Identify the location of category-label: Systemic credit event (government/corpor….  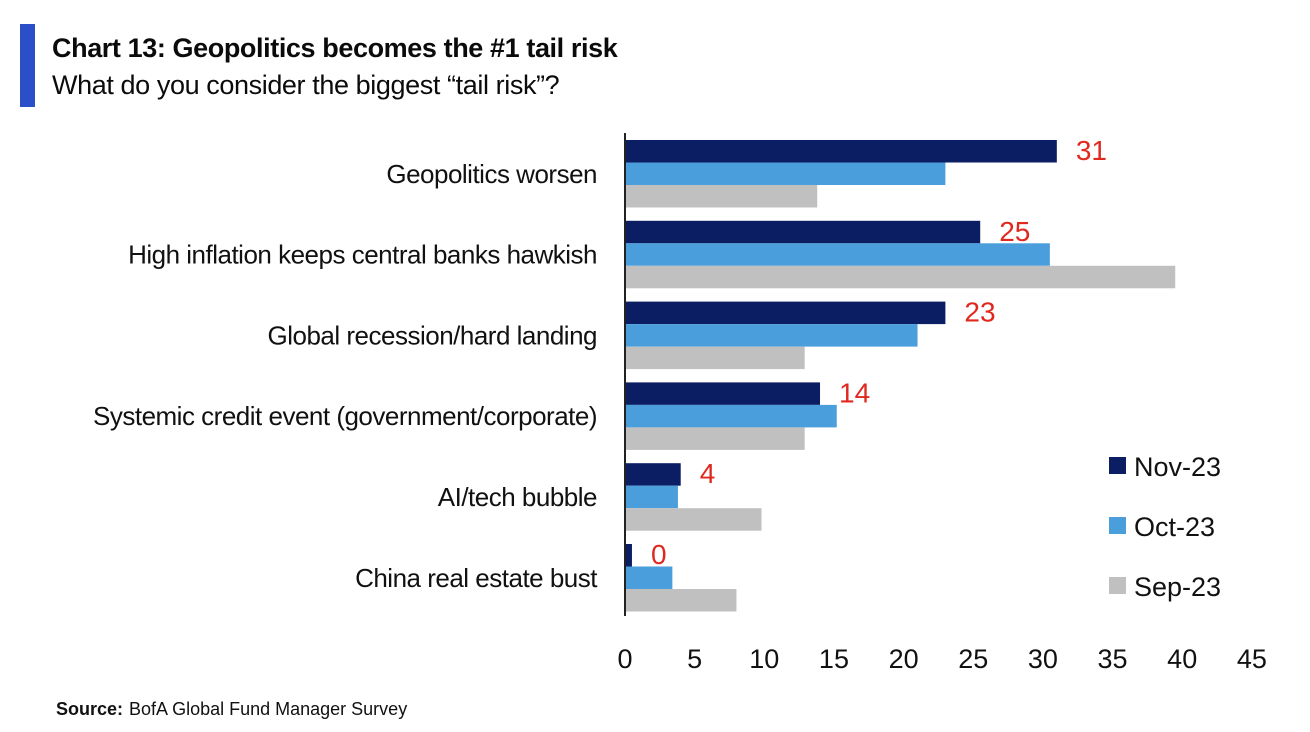
(345, 416).